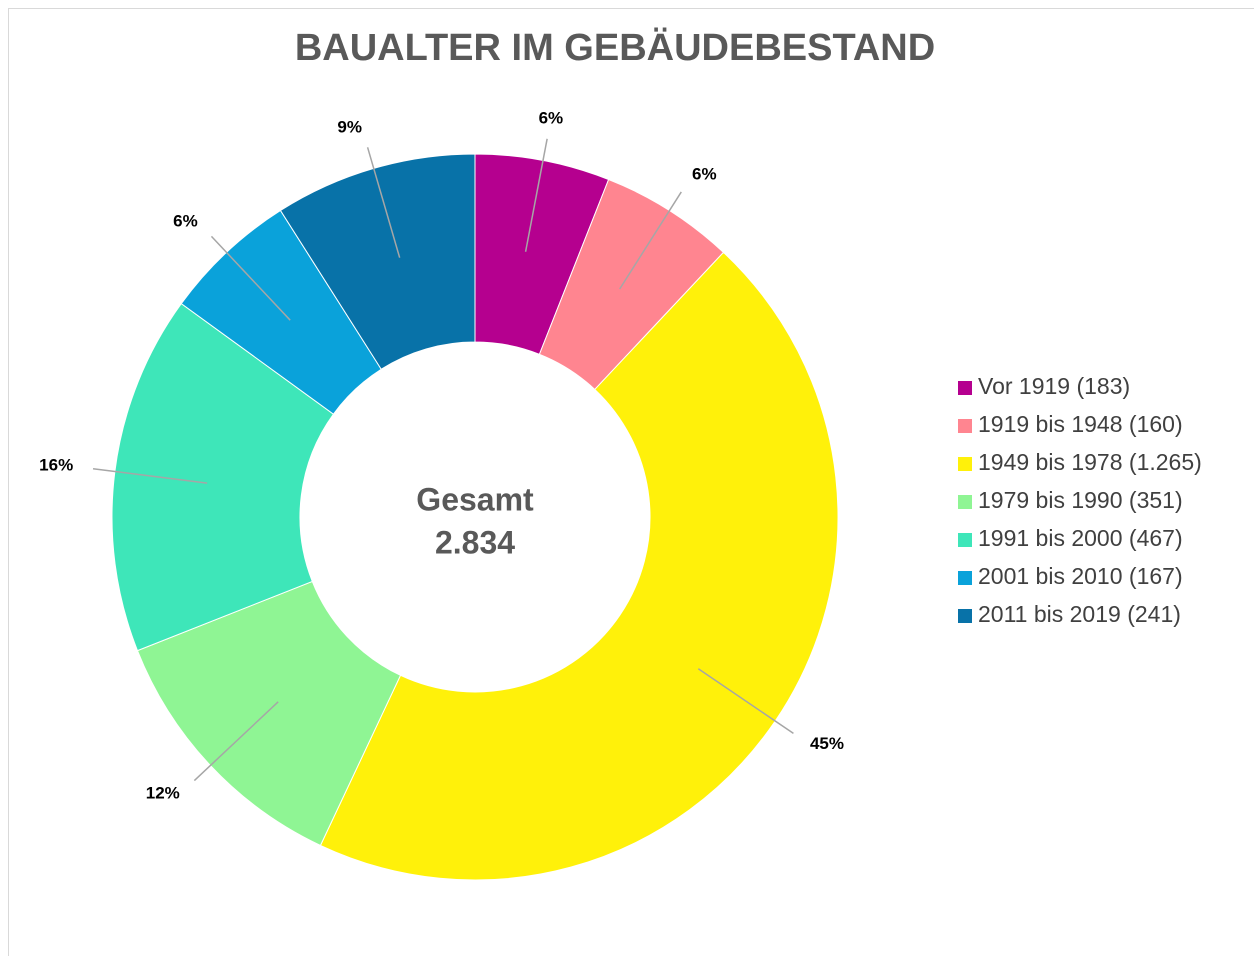 The width and height of the screenshot is (1254, 956). I want to click on legend-label: 2011 bis 2019 (241), so click(1079, 614).